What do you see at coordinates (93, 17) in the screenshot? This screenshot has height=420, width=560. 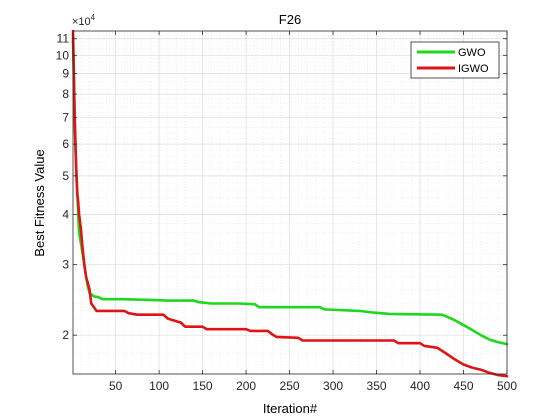 I see `y-multiplier-exponent: 4` at bounding box center [93, 17].